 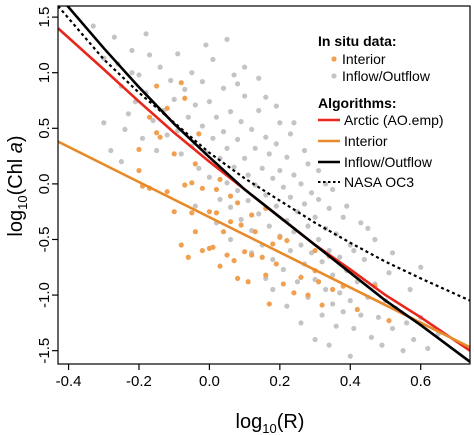 I want to click on x-tick-label: 0.0, so click(x=209, y=381).